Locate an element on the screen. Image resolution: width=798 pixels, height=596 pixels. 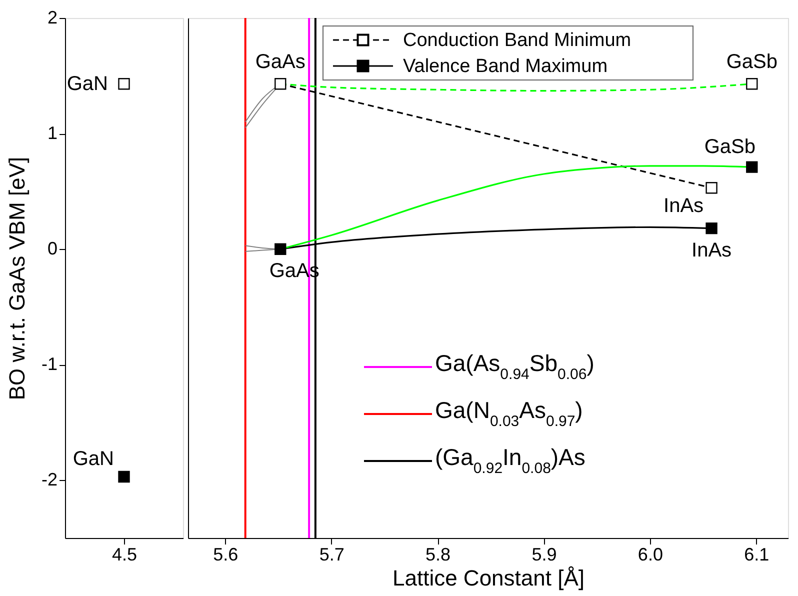
x-axis-title: Lattice Constant [Å] is located at coordinates (488, 578).